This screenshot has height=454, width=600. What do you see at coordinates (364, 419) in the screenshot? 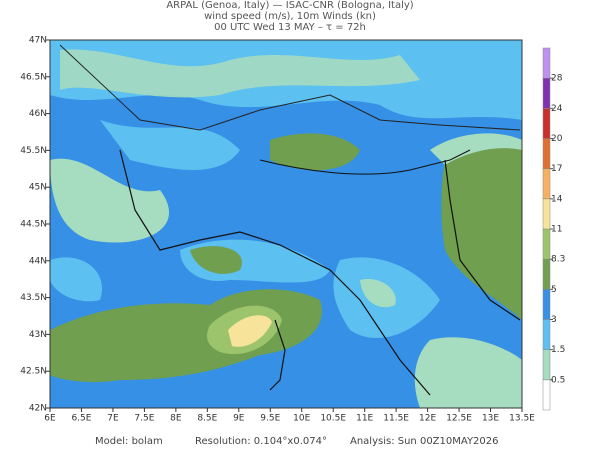
I see `x-tick-label: 11E` at bounding box center [364, 419].